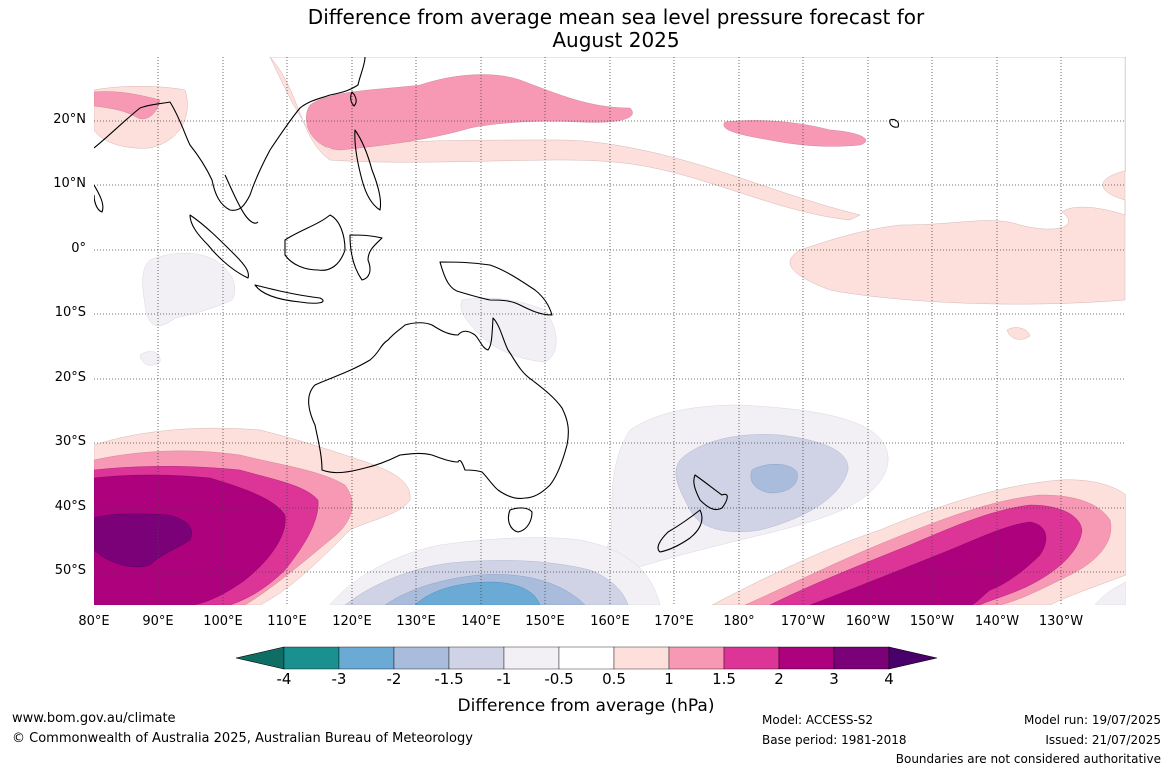 The height and width of the screenshot is (770, 1173). Describe the element at coordinates (70, 441) in the screenshot. I see `lat-label: 30°S` at that location.